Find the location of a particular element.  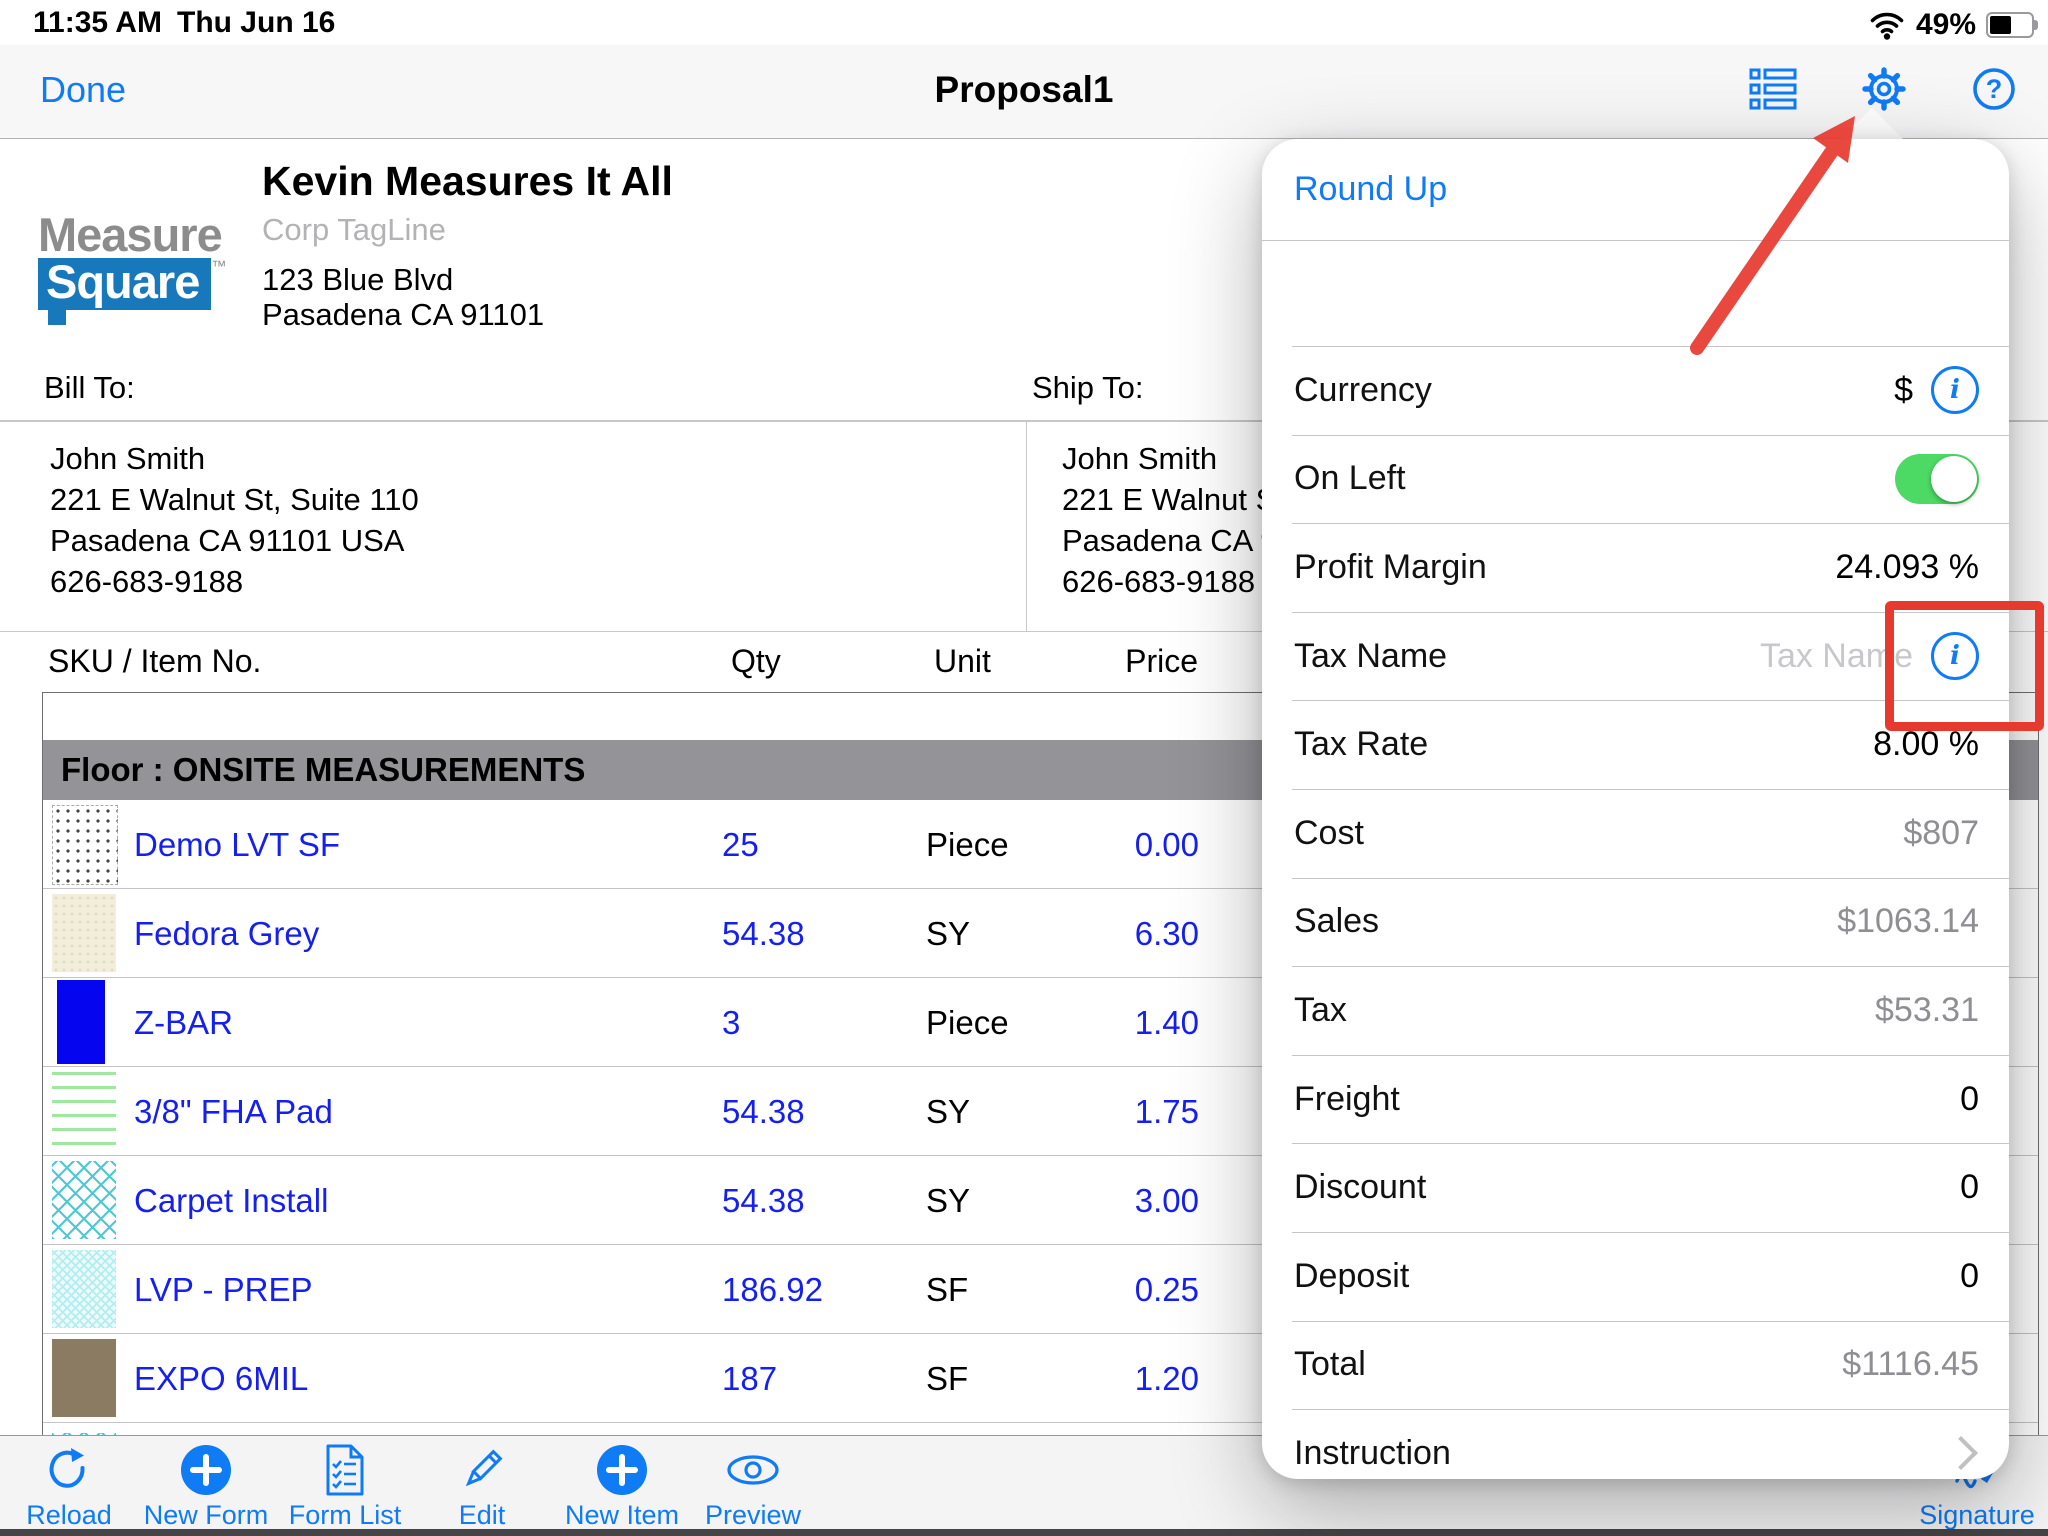

company-address-line2: Pasadena CA 91101 is located at coordinates (403, 314).